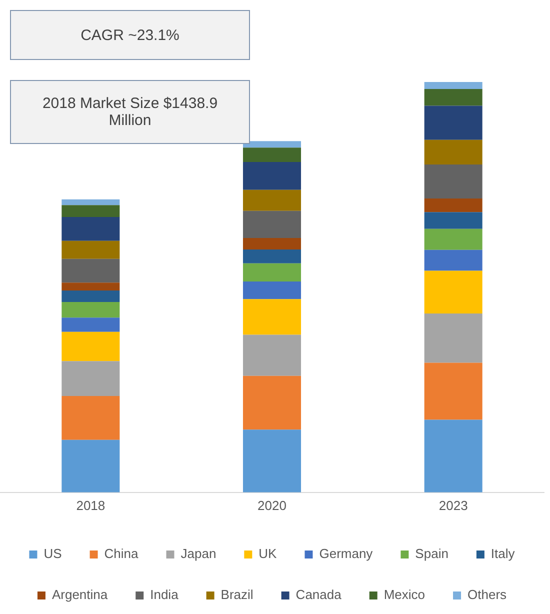  What do you see at coordinates (91, 505) in the screenshot?
I see `x-tick-label: 2018` at bounding box center [91, 505].